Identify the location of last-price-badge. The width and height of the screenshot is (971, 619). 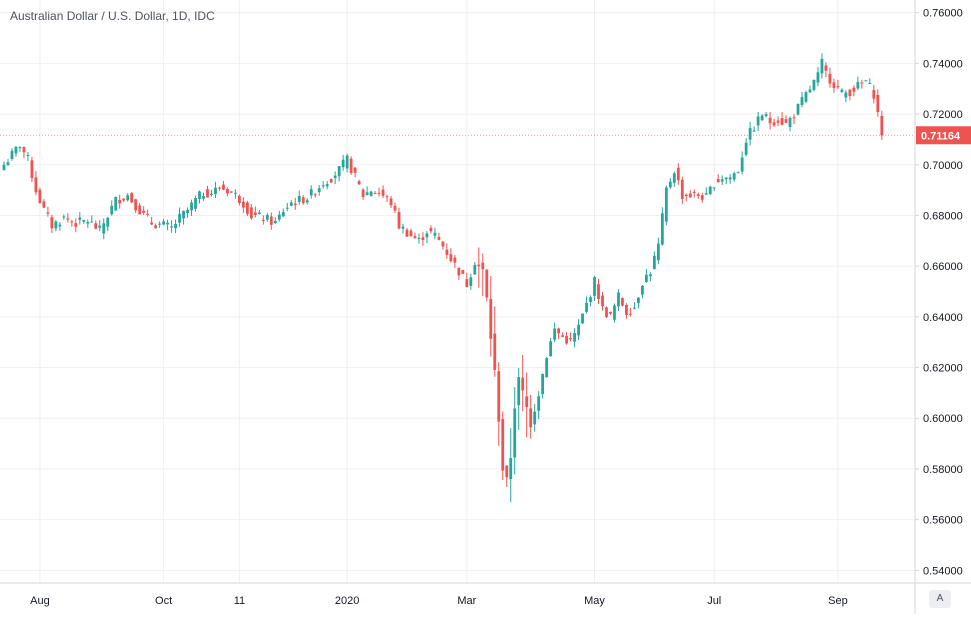
(943, 135).